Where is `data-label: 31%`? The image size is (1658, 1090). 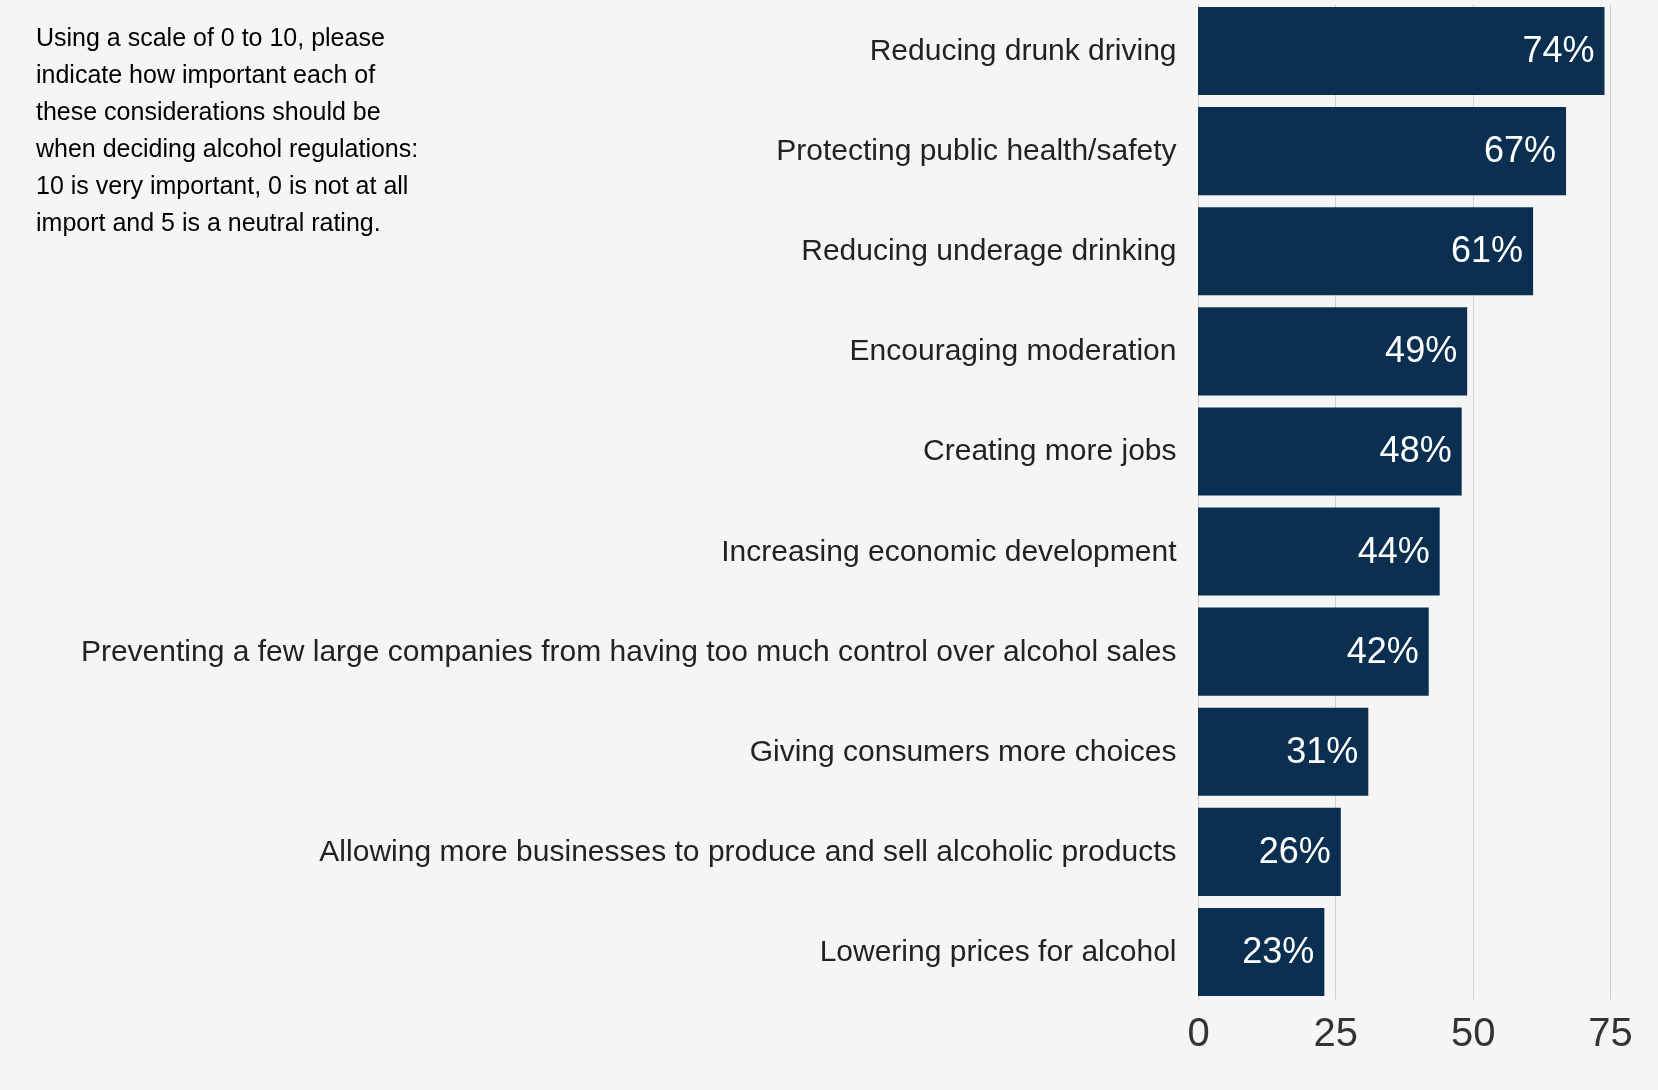
data-label: 31% is located at coordinates (1322, 750).